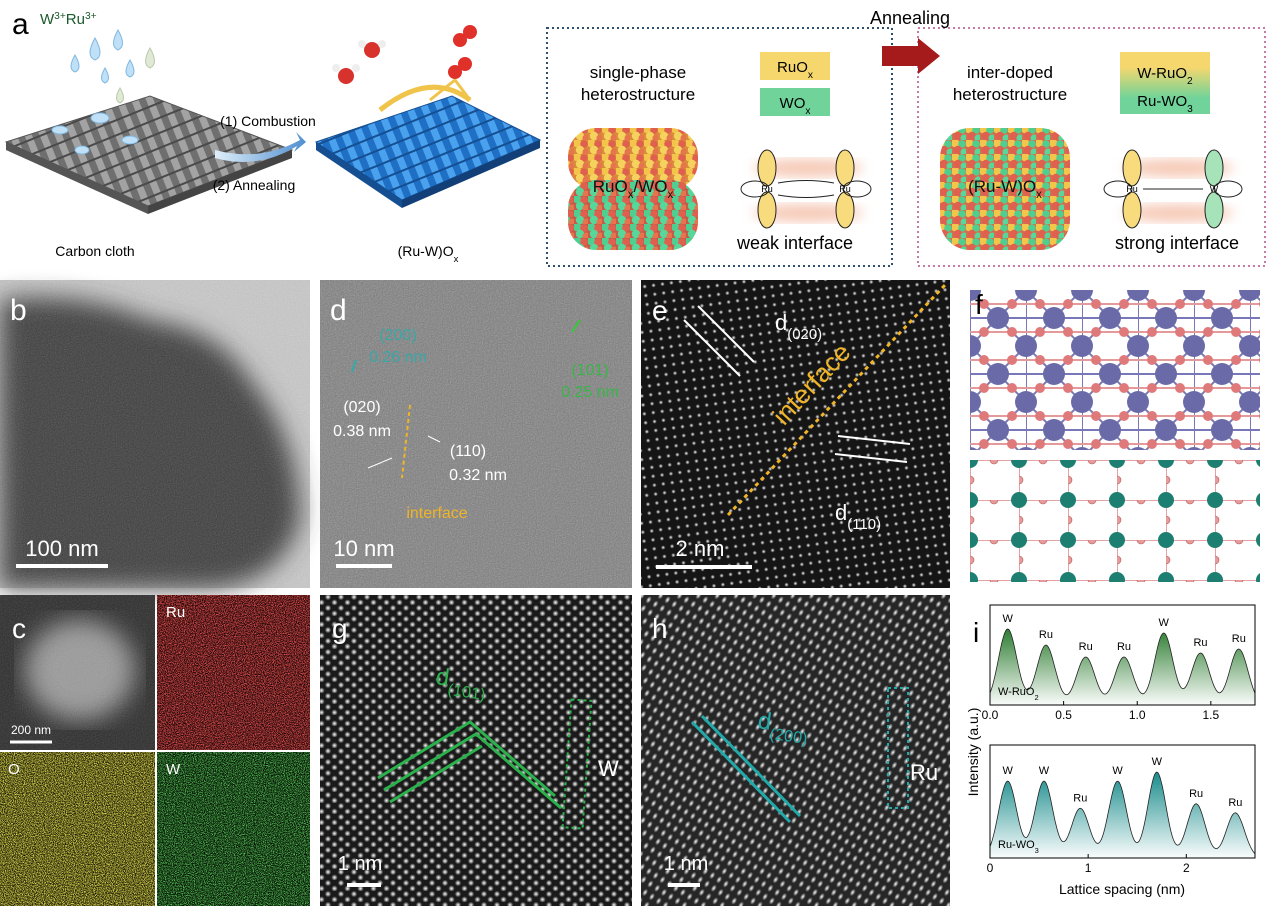 This screenshot has width=1269, height=906. I want to click on text-part: W-RuO, so click(1016, 692).